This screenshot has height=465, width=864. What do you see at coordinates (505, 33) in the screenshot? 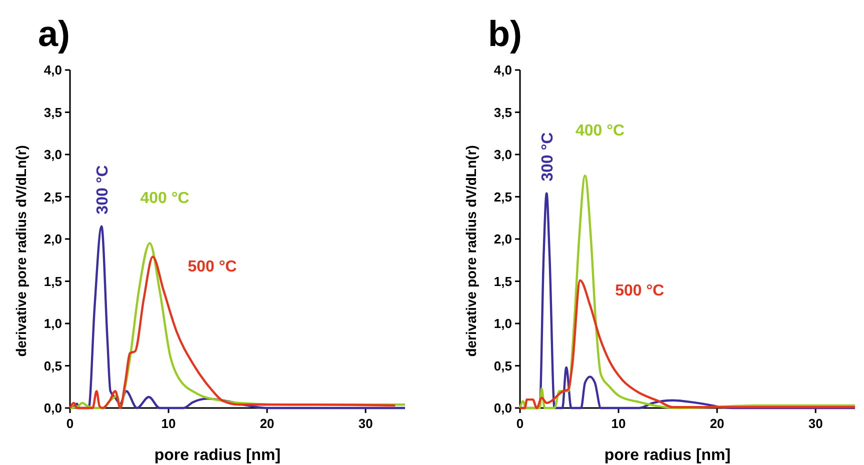
I see `chart-title: b)` at bounding box center [505, 33].